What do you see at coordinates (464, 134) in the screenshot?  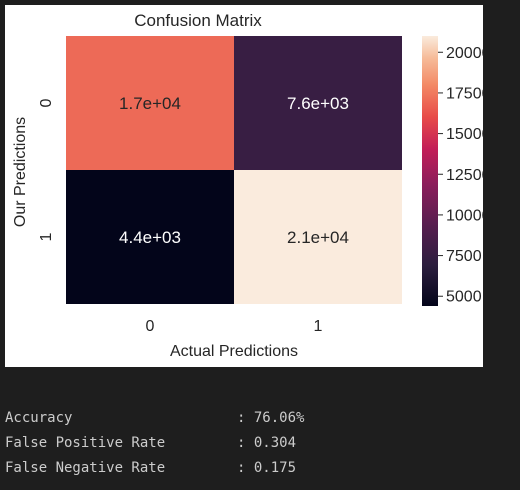 I see `colorbar-tick-label: 15000` at bounding box center [464, 134].